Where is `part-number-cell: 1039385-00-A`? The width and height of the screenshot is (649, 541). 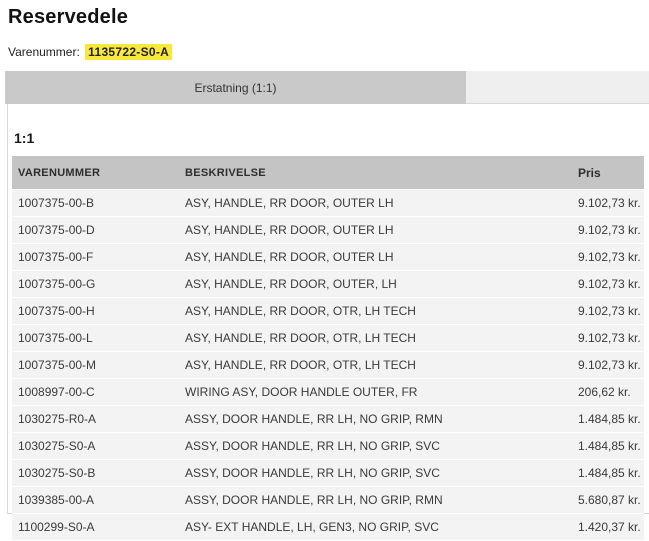 part-number-cell: 1039385-00-A is located at coordinates (98, 500).